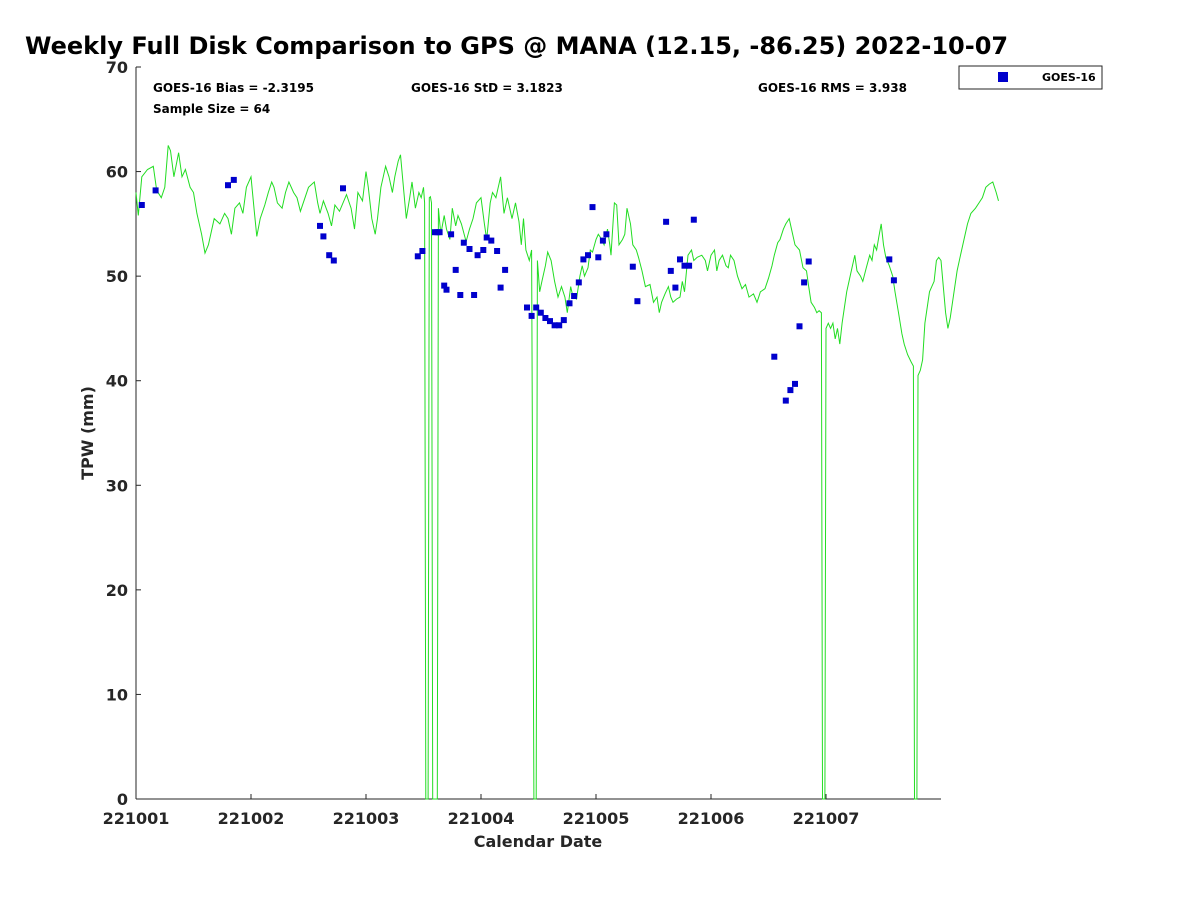 The image size is (1200, 900). I want to click on legend: GOES-16, so click(1030, 77).